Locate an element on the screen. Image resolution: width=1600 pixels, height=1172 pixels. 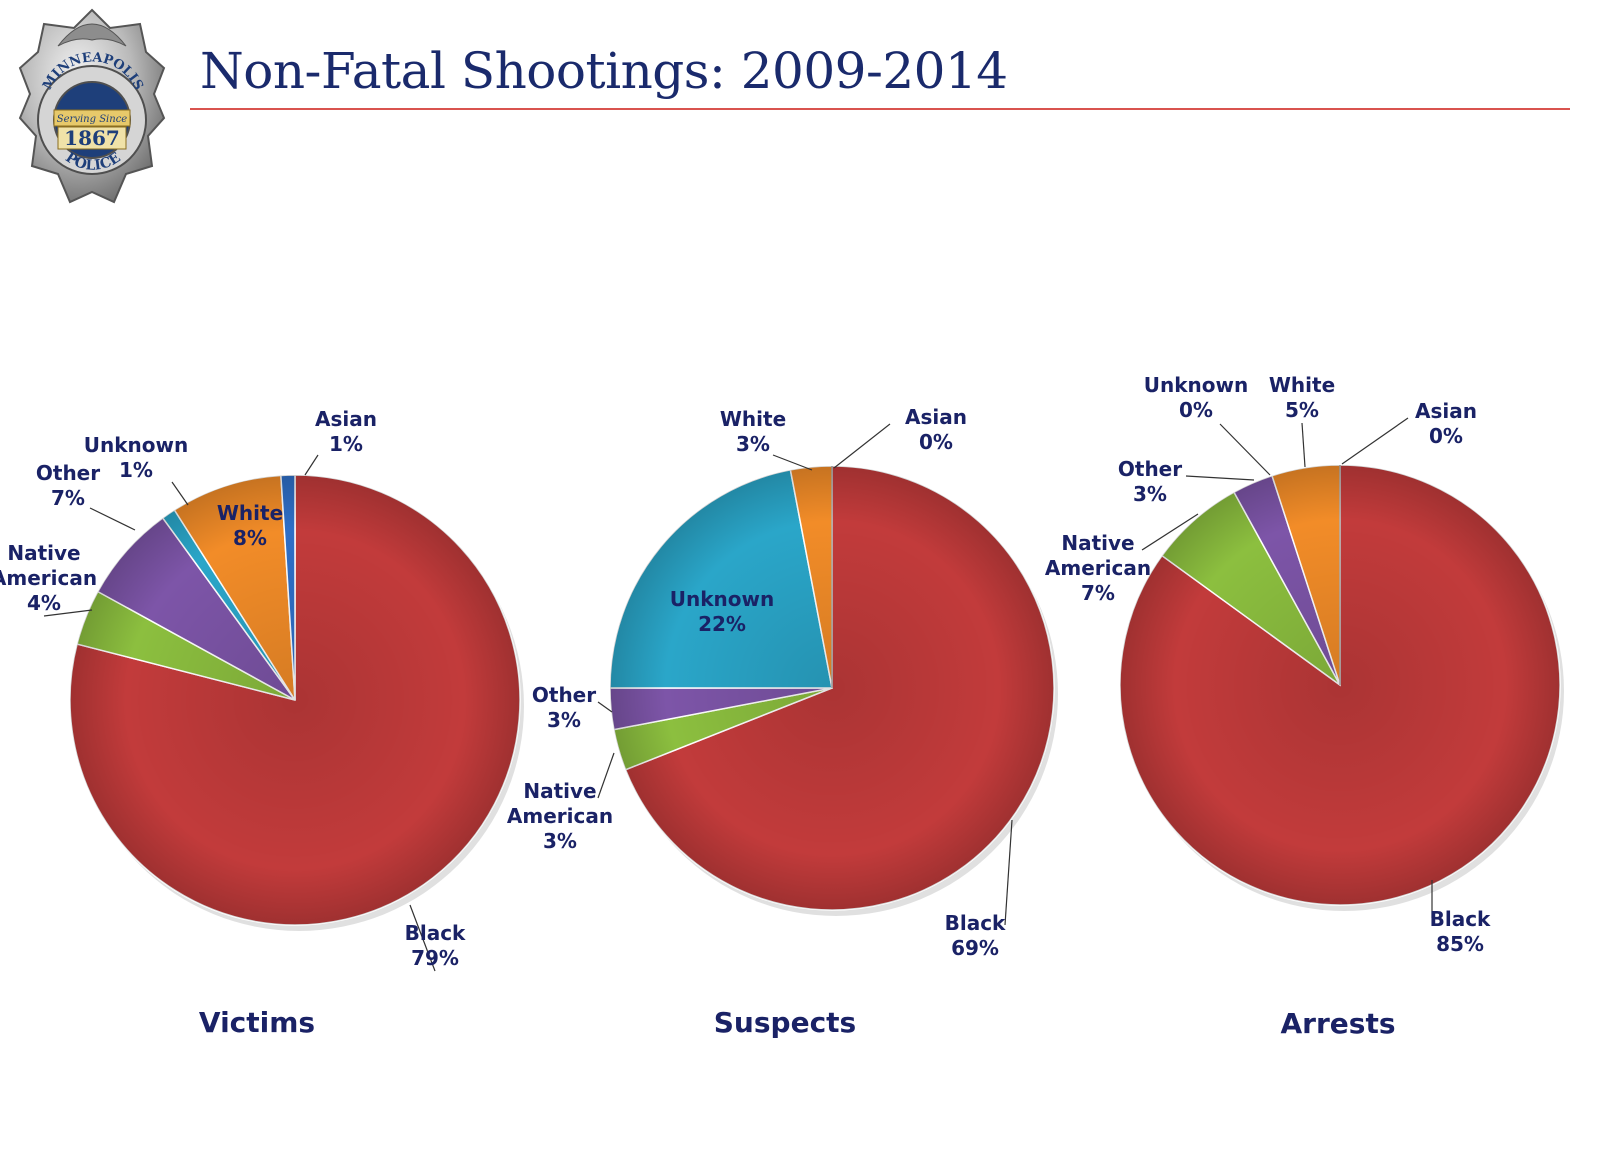
slice-label-black: Black 69% is located at coordinates (975, 935).